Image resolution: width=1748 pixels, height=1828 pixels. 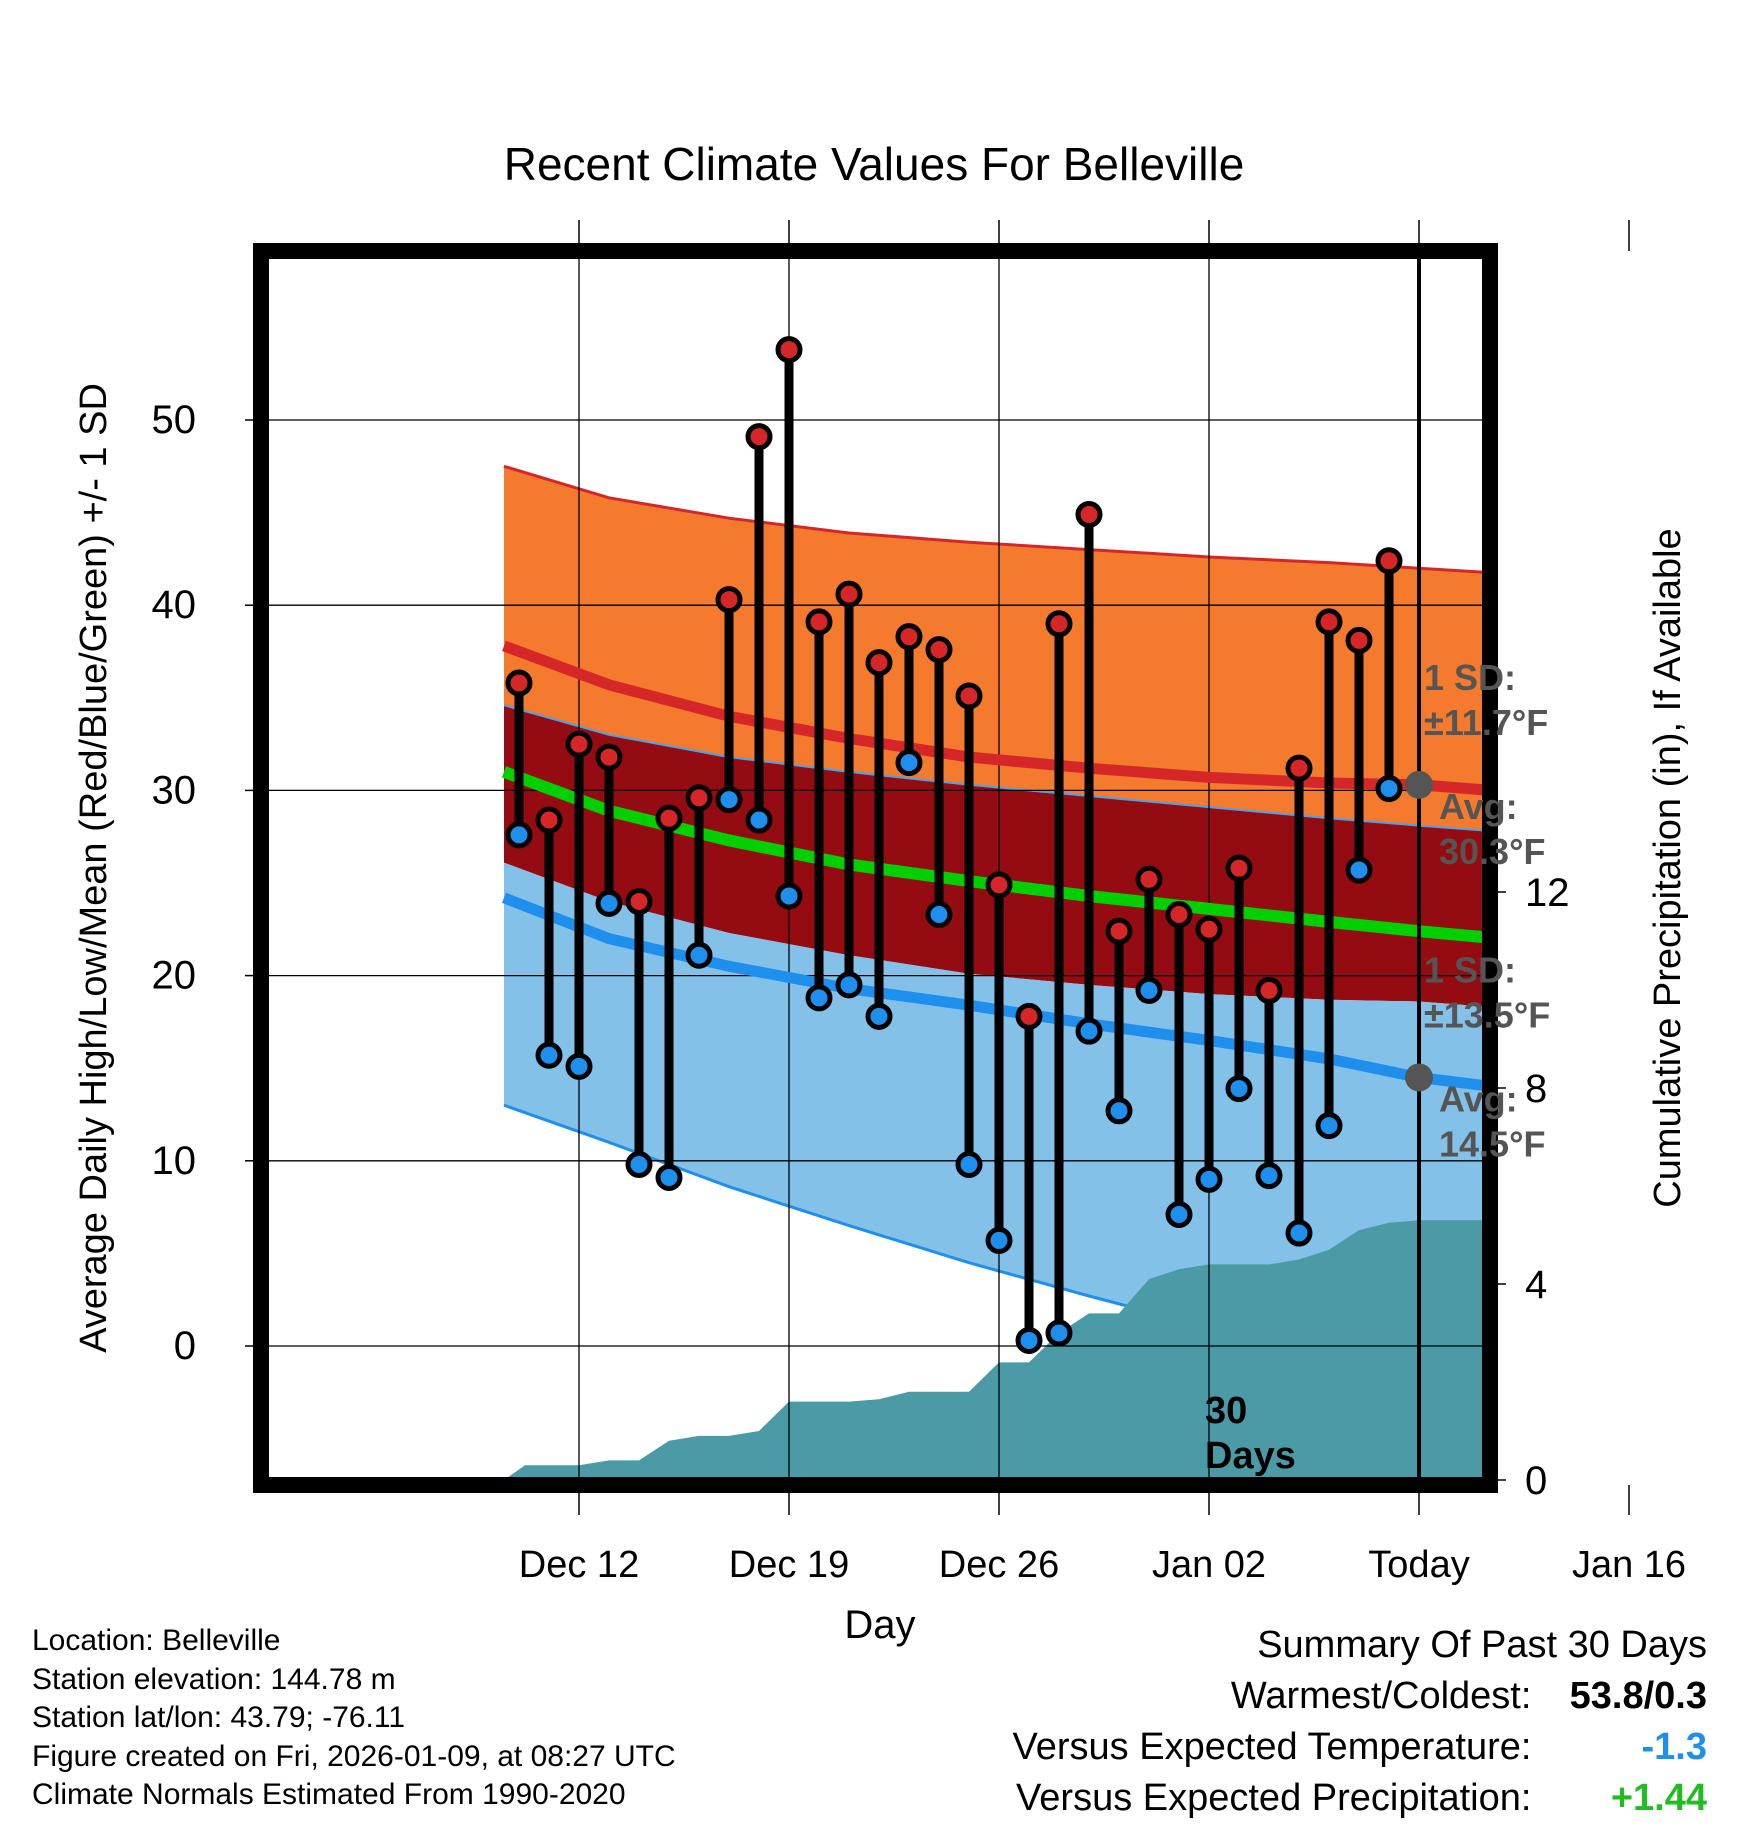 What do you see at coordinates (1638, 1696) in the screenshot?
I see `warmest-value: 53.8/0.3` at bounding box center [1638, 1696].